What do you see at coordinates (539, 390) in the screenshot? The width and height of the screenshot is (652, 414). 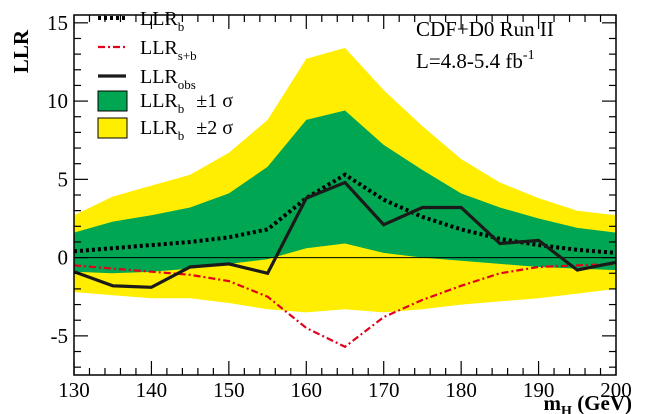 I see `x-tick-label: 190` at bounding box center [539, 390].